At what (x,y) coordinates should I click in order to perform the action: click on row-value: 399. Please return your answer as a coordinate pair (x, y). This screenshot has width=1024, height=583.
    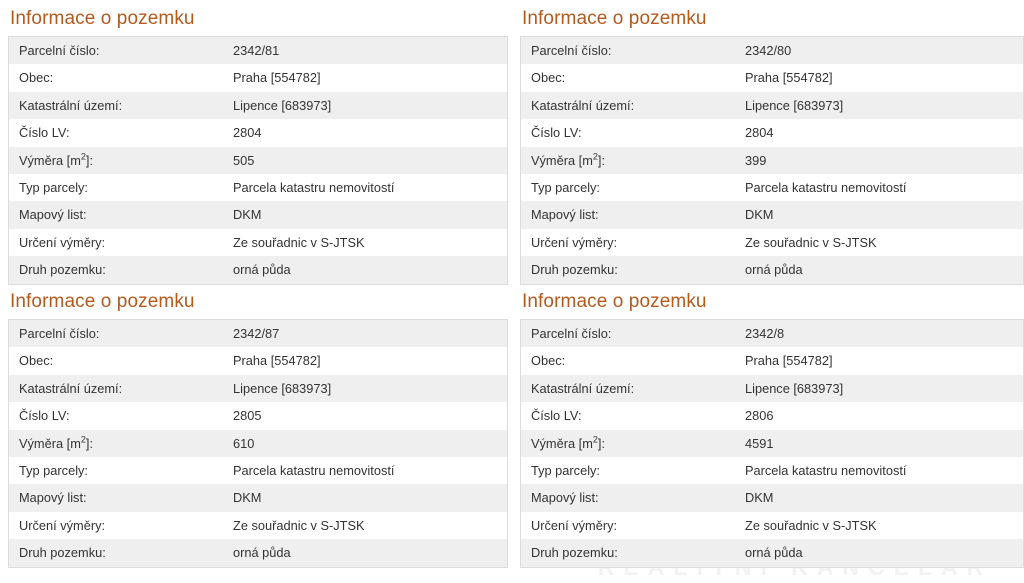
    Looking at the image, I should click on (756, 160).